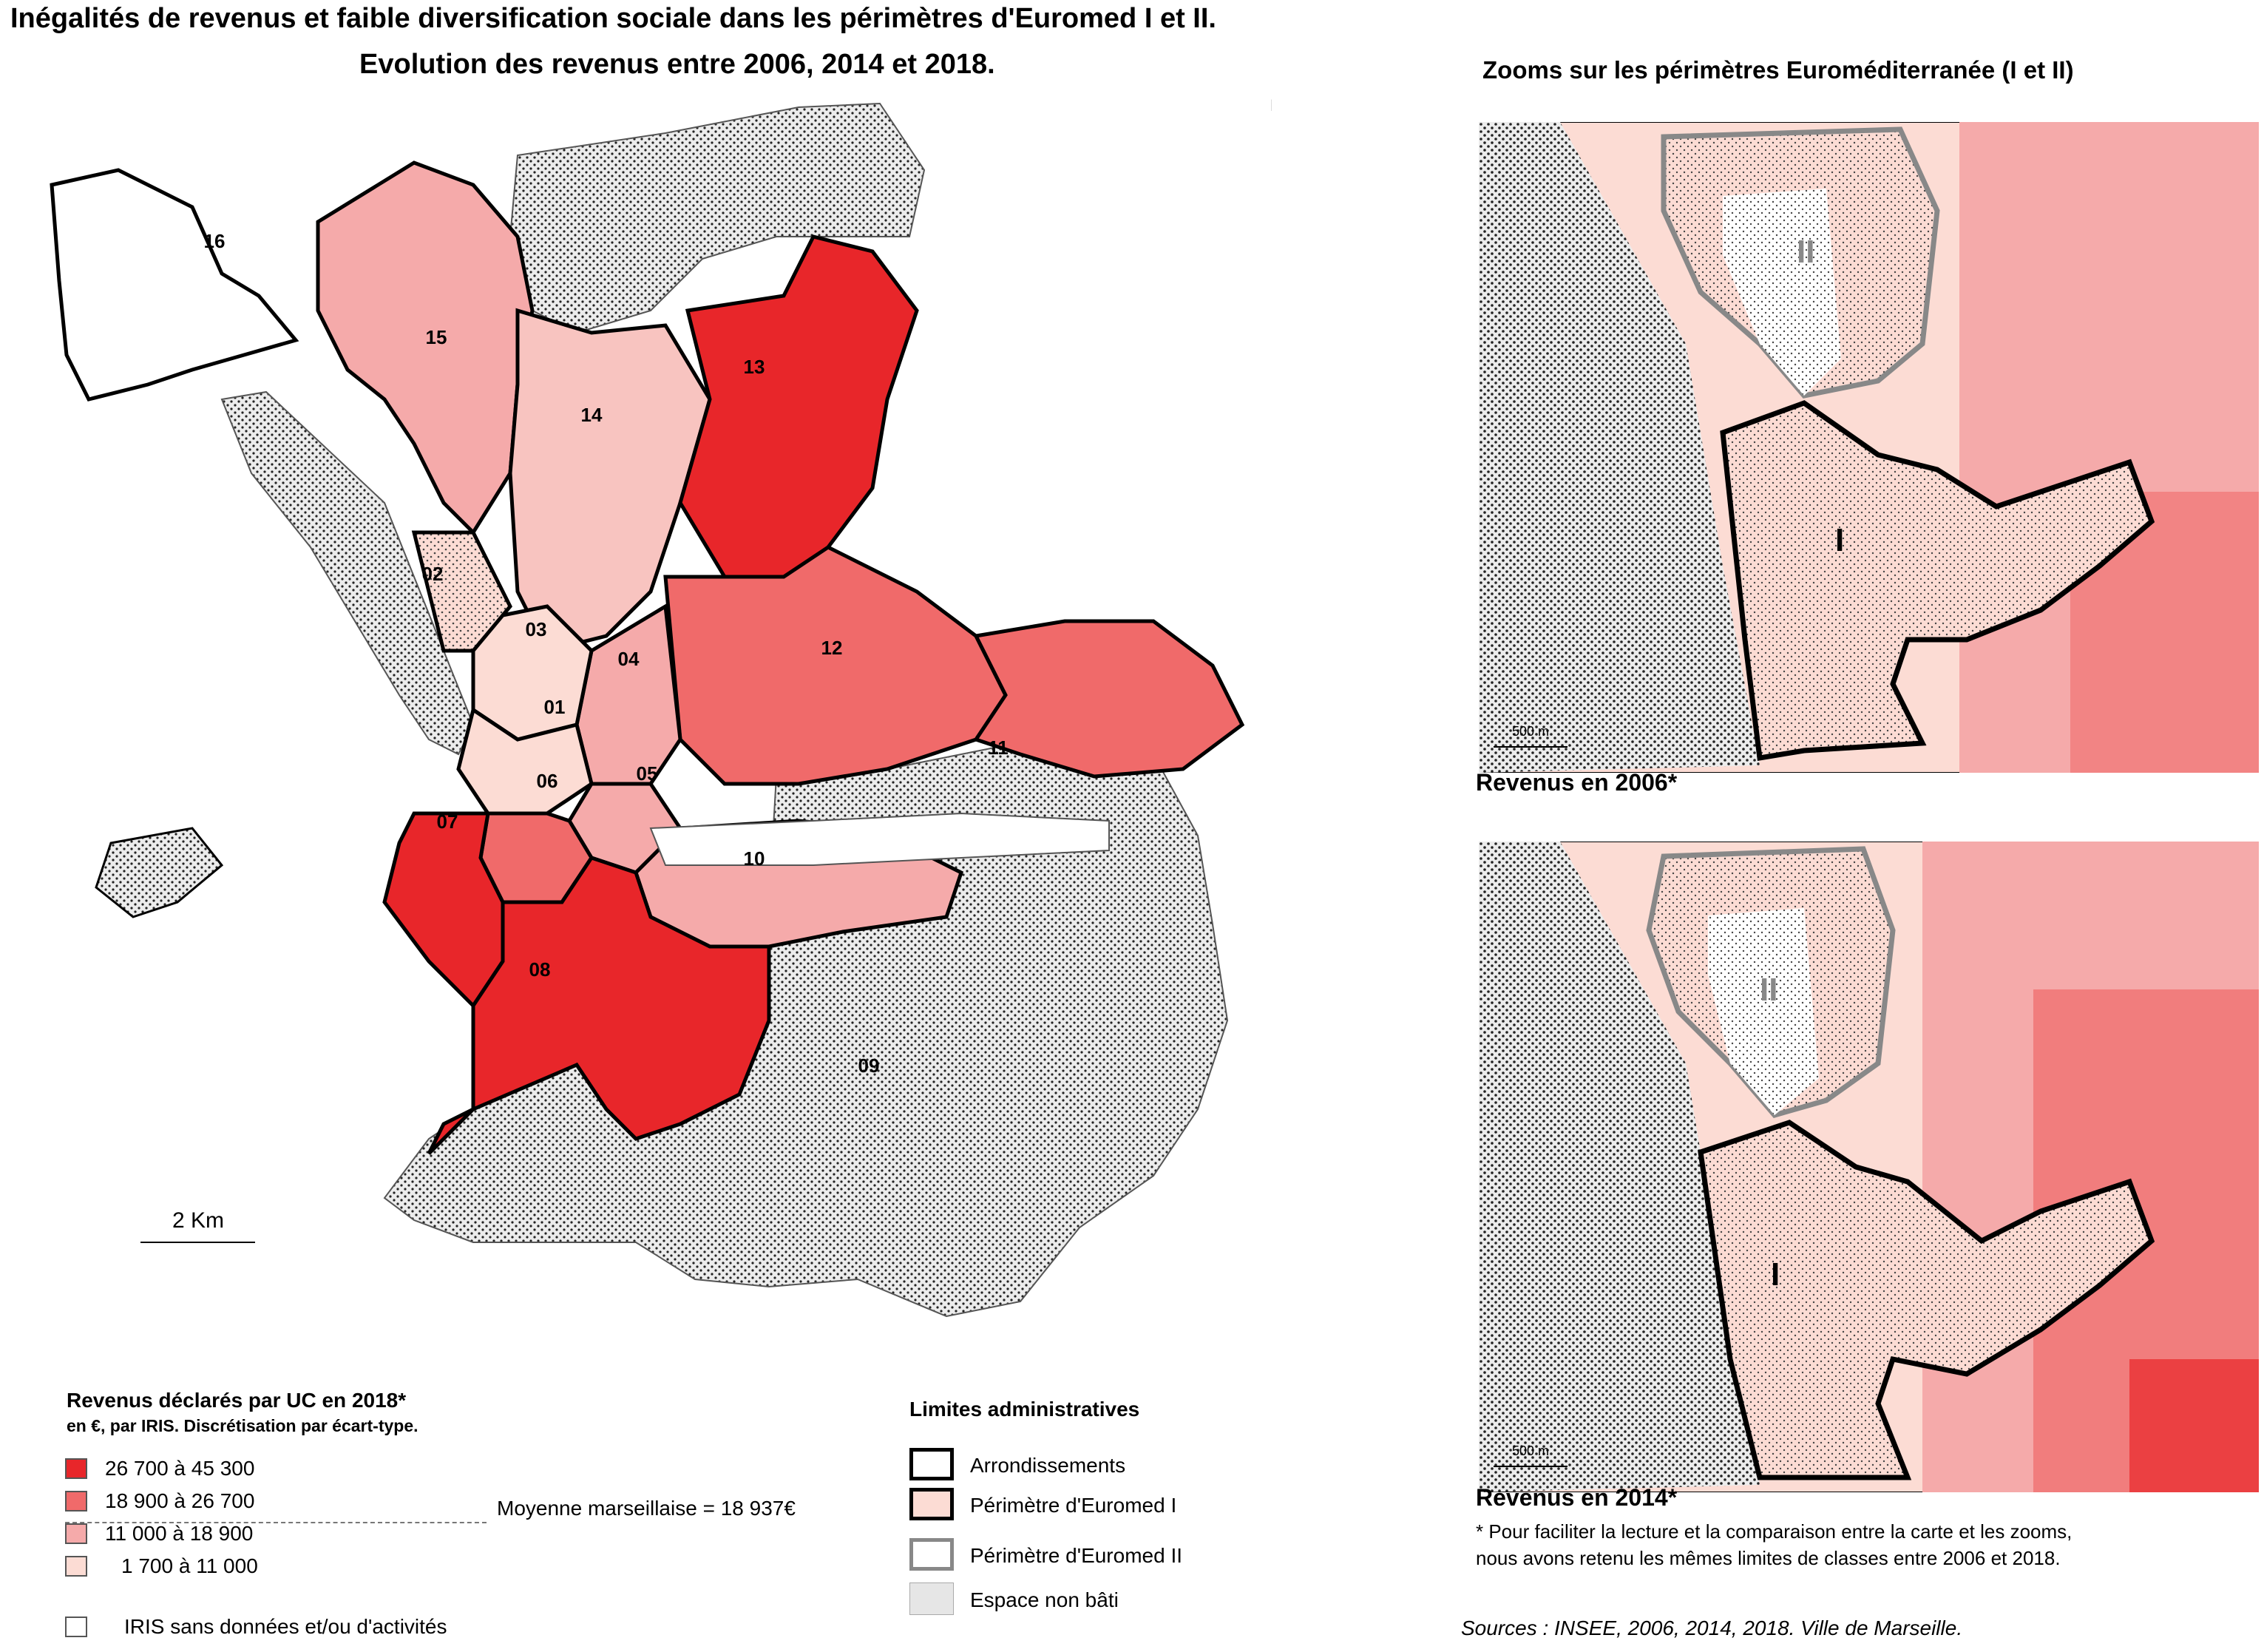 The height and width of the screenshot is (1652, 2264). What do you see at coordinates (1073, 1505) in the screenshot?
I see `limits-label-euromed1: Périmètre d'Euromed I` at bounding box center [1073, 1505].